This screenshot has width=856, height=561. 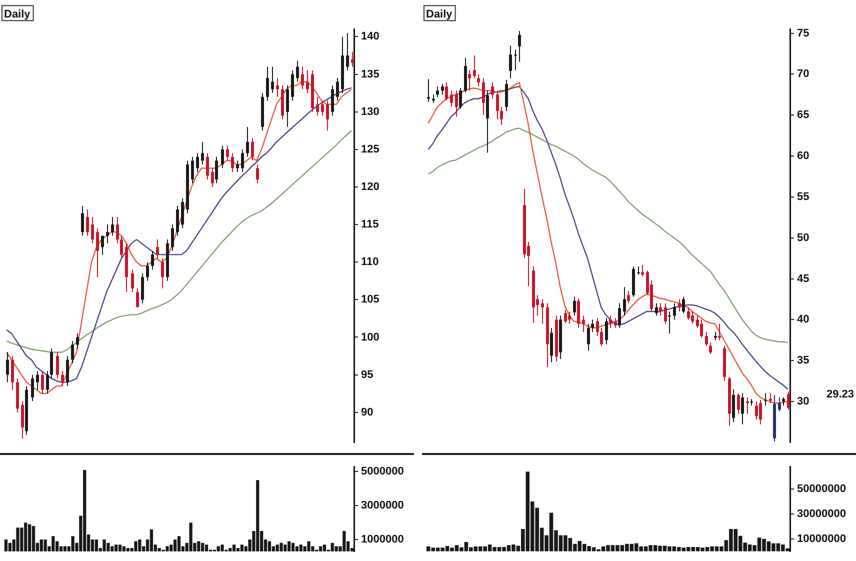 I want to click on y-tick-label: 65, so click(x=803, y=115).